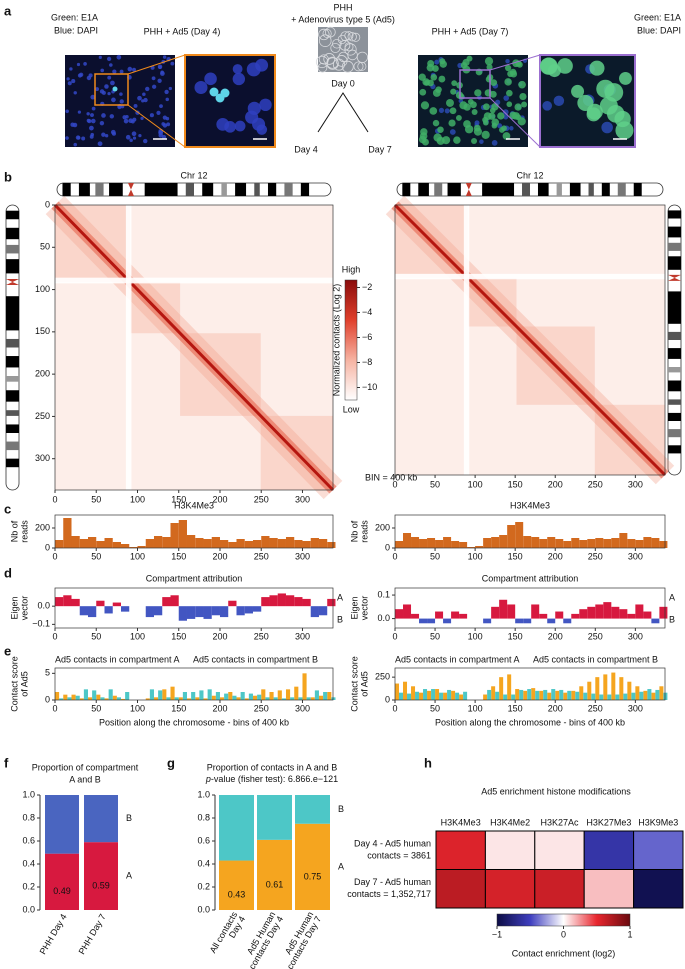  Describe the element at coordinates (42, 527) in the screenshot. I see `y-tick-label: 200` at that location.